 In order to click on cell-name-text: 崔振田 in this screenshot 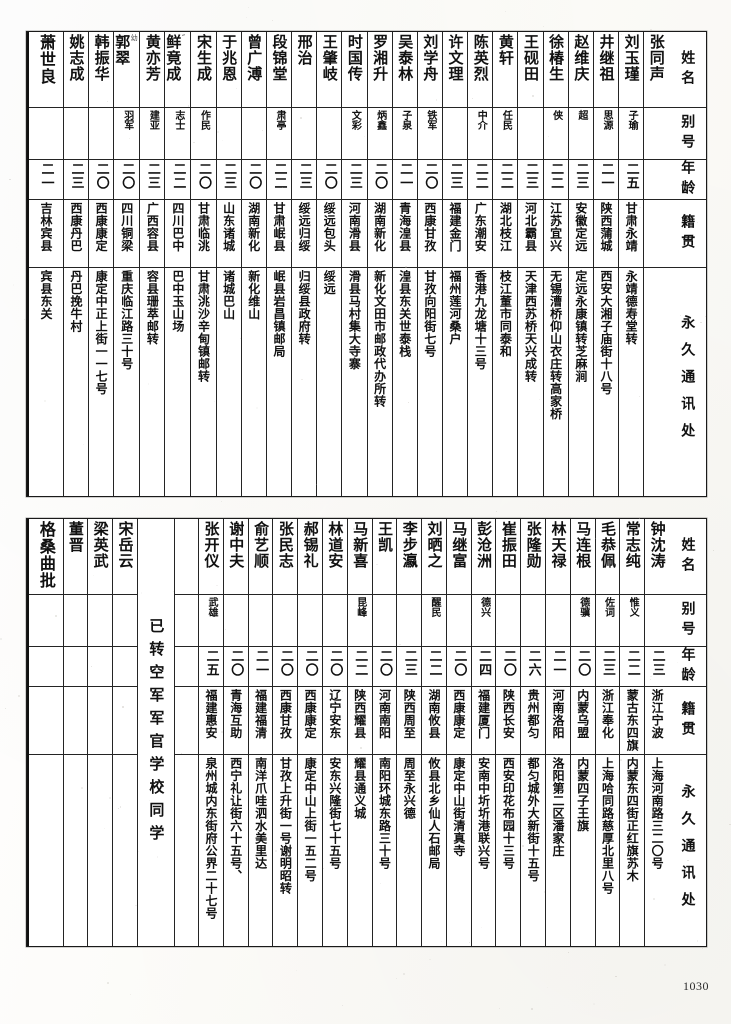, I will do `click(508, 545)`.